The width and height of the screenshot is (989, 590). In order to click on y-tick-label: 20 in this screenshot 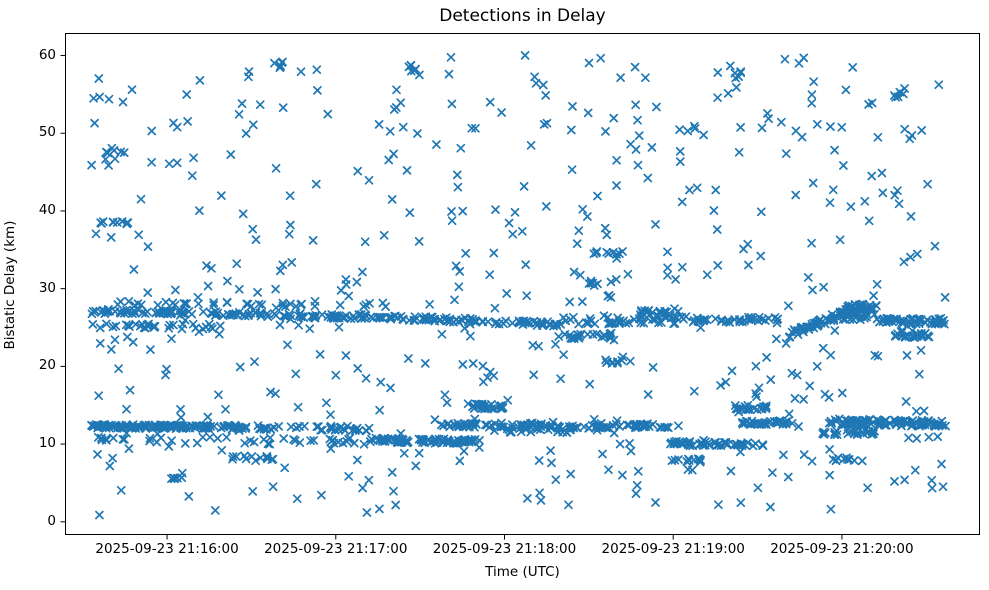, I will do `click(47, 365)`.